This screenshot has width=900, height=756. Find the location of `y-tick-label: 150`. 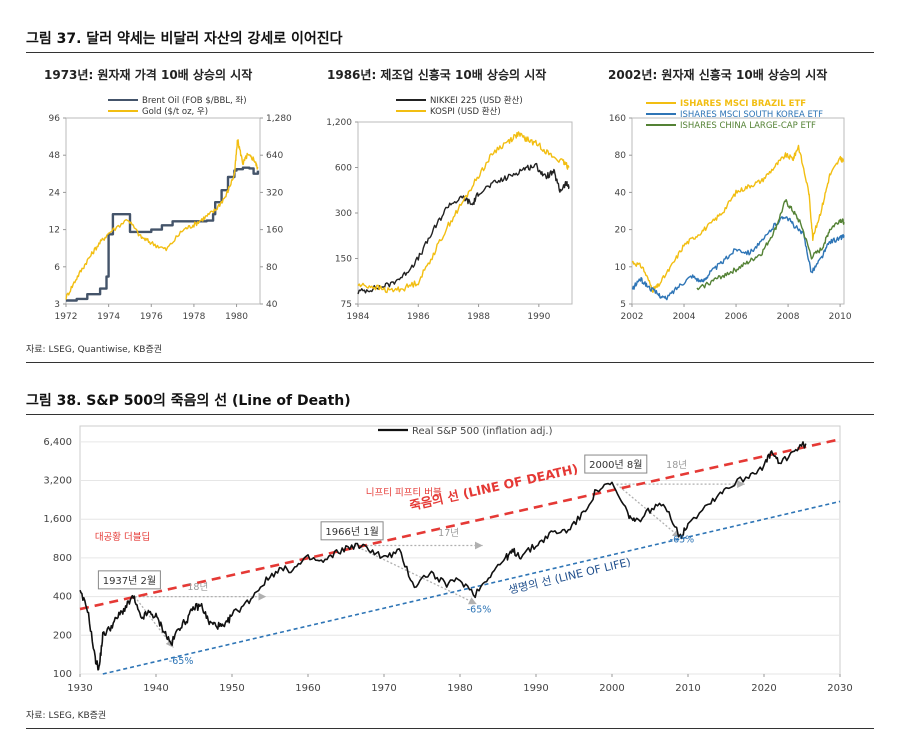

y-tick-label: 150 is located at coordinates (343, 260).